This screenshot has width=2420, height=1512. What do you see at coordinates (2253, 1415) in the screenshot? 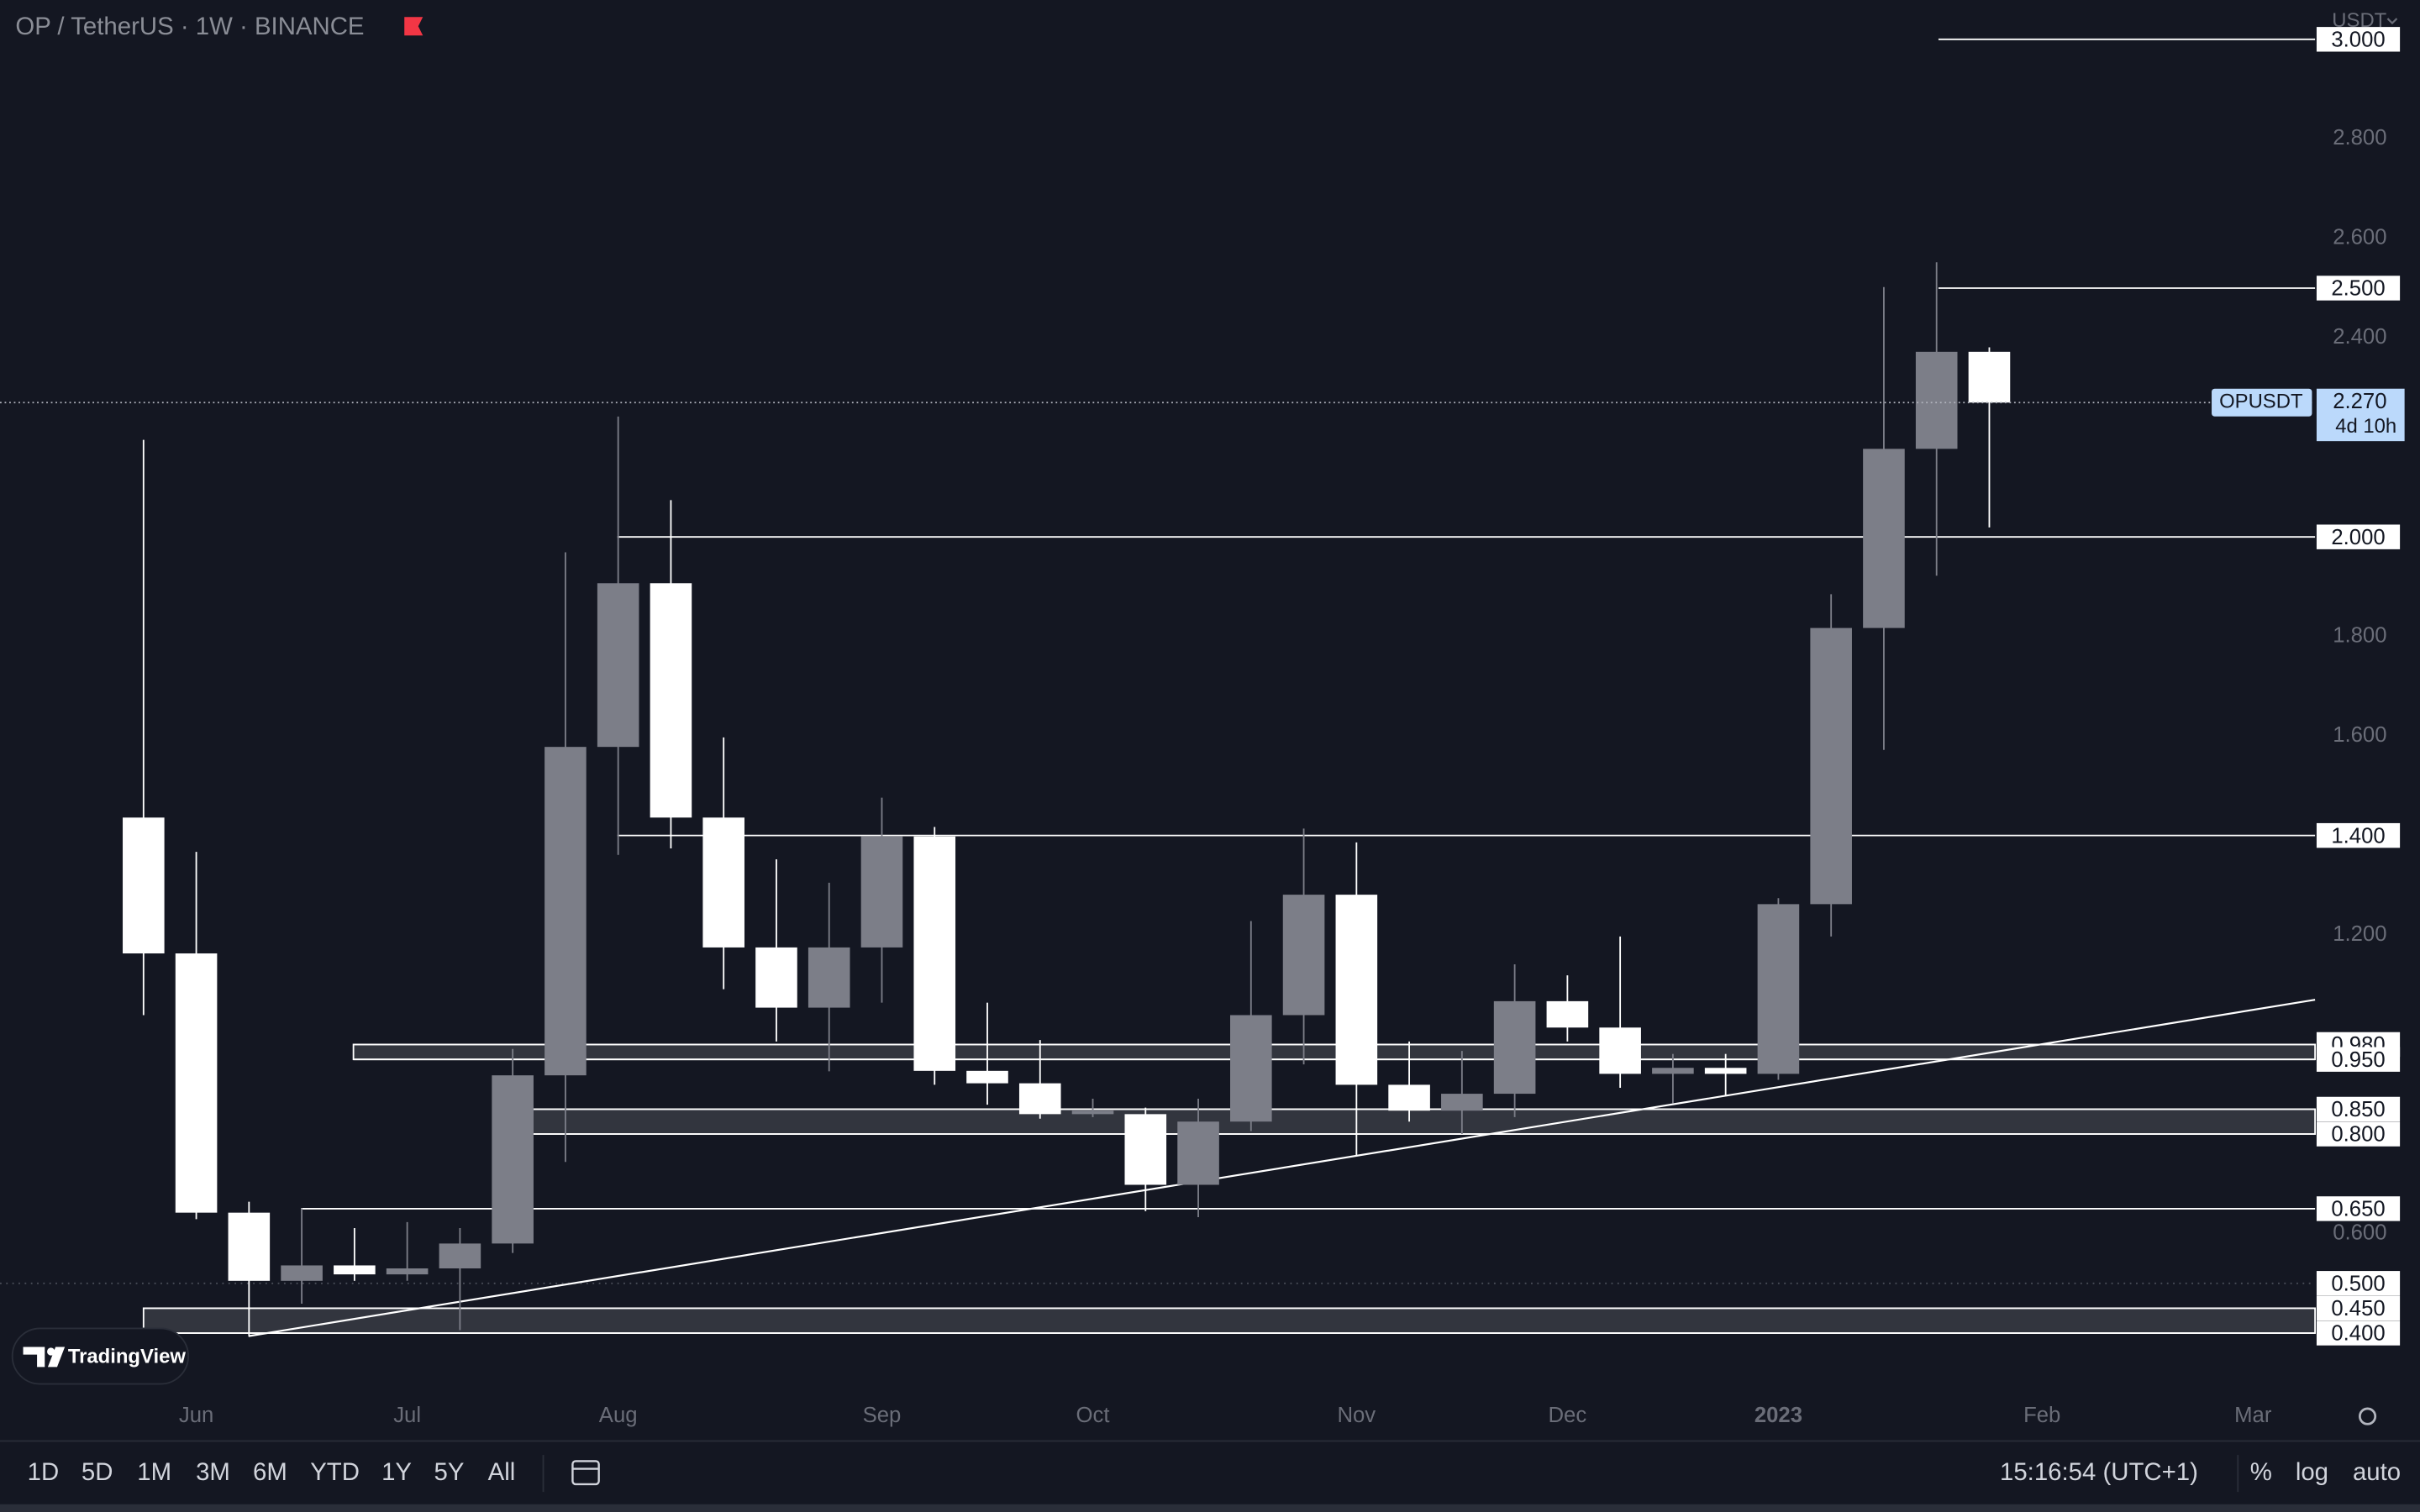
I see `x-tick-label: Mar` at bounding box center [2253, 1415].